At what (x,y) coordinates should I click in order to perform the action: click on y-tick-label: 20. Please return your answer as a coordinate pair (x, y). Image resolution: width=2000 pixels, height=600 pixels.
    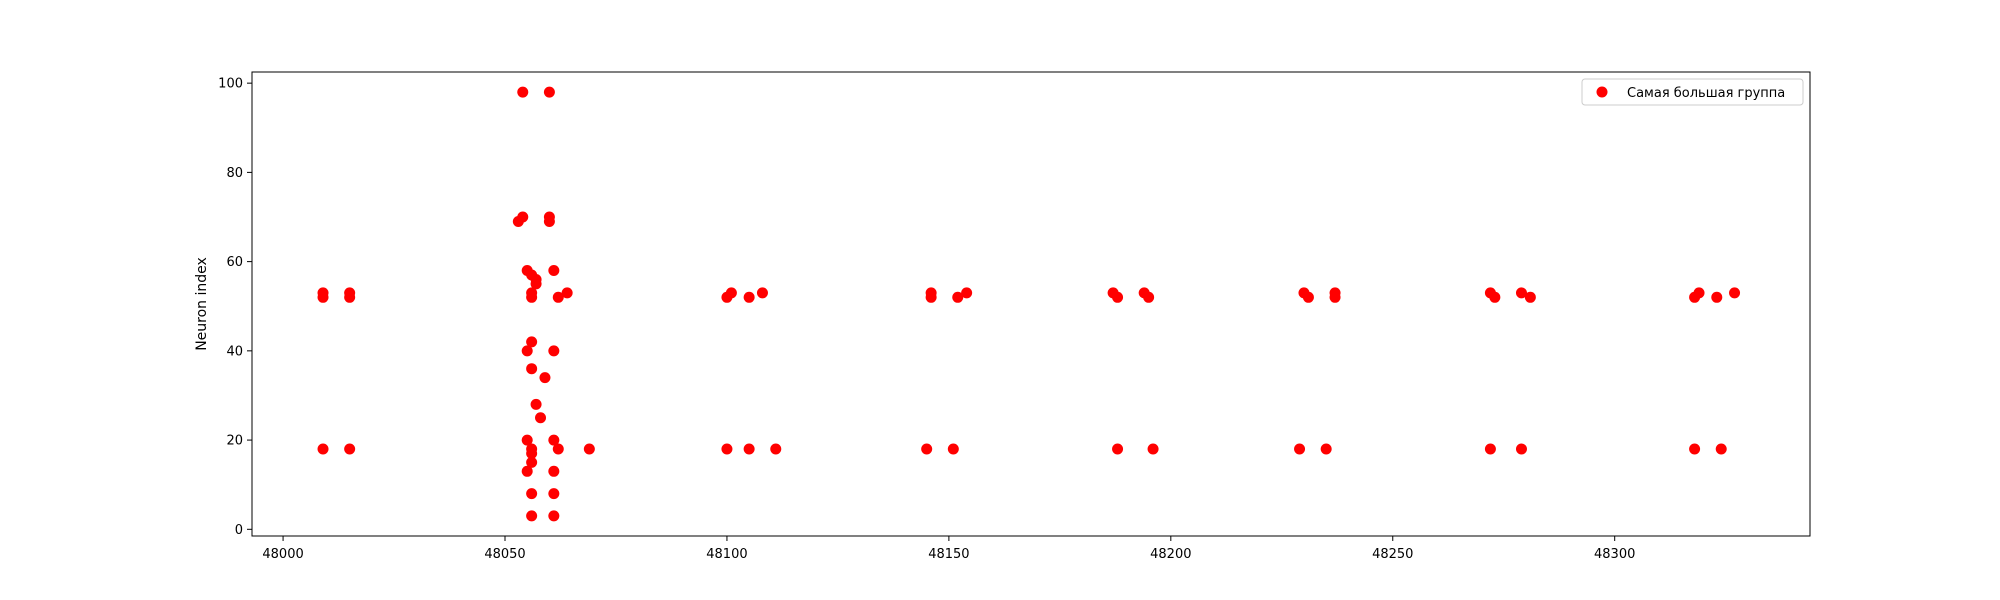
    Looking at the image, I should click on (234, 441).